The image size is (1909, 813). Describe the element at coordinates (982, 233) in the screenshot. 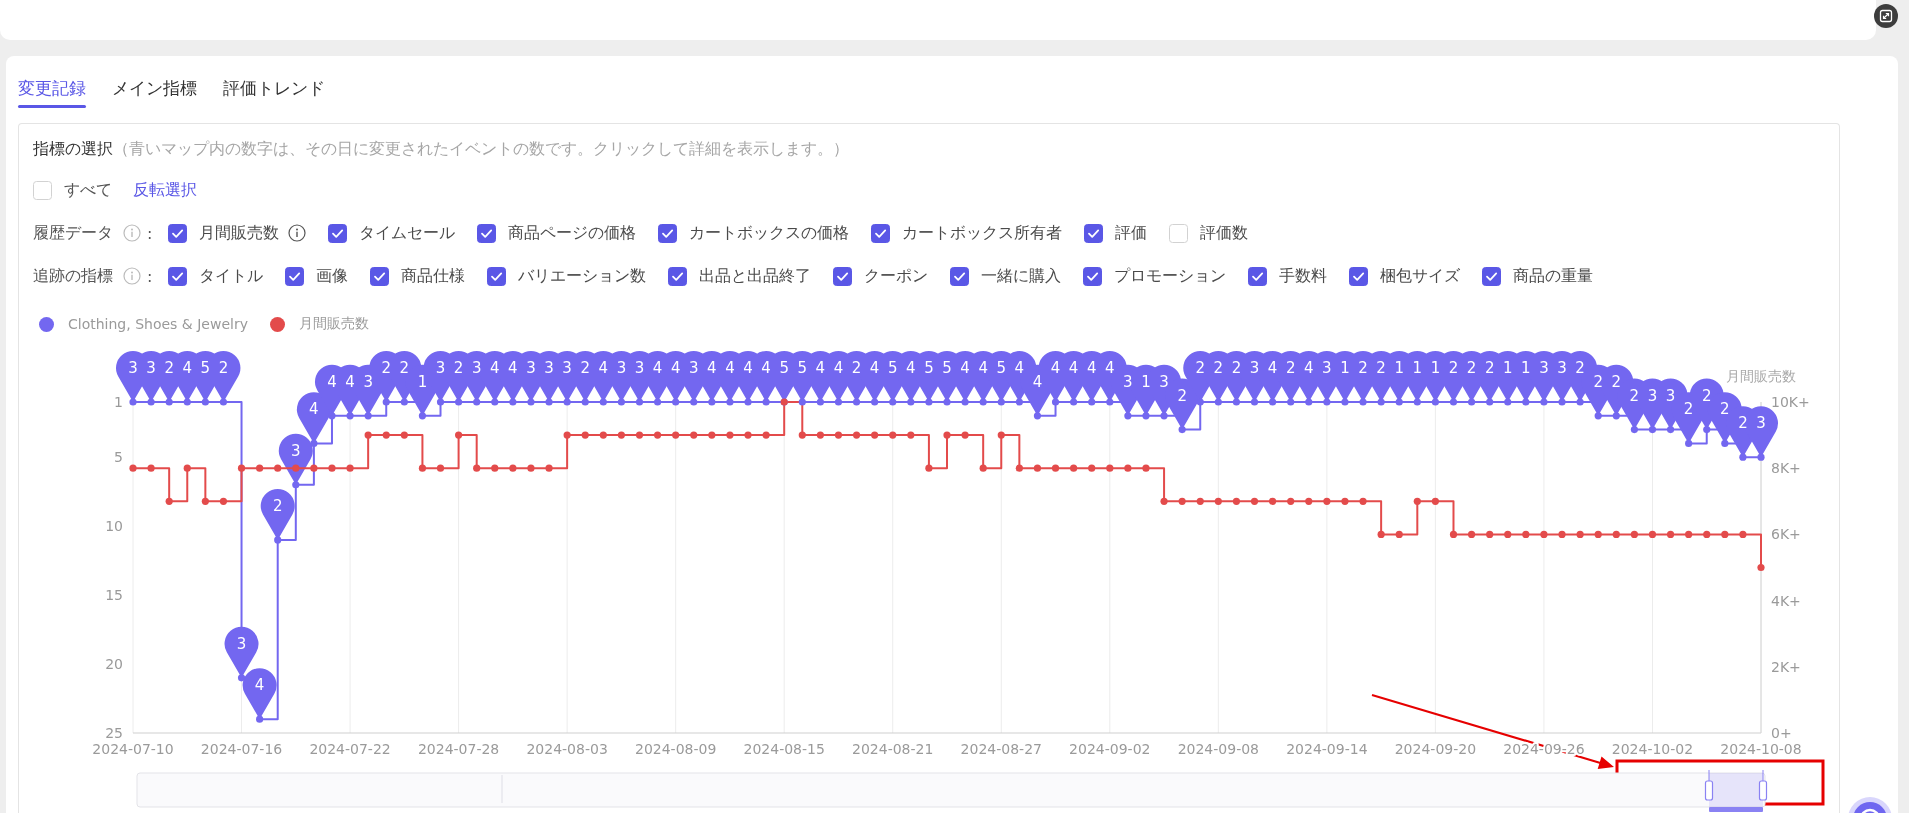

I see `text: カートボックス所有者` at that location.